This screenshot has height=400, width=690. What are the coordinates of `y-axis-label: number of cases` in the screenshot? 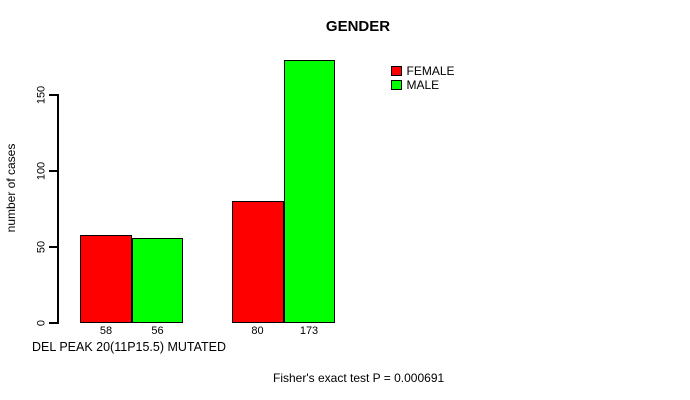 It's located at (11, 188).